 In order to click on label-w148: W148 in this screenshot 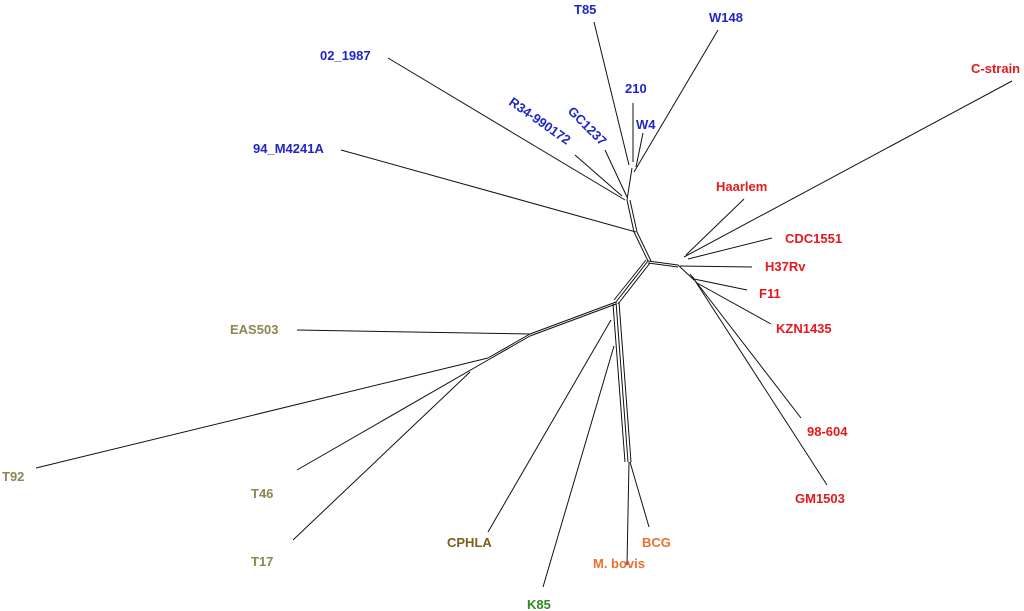, I will do `click(726, 17)`.